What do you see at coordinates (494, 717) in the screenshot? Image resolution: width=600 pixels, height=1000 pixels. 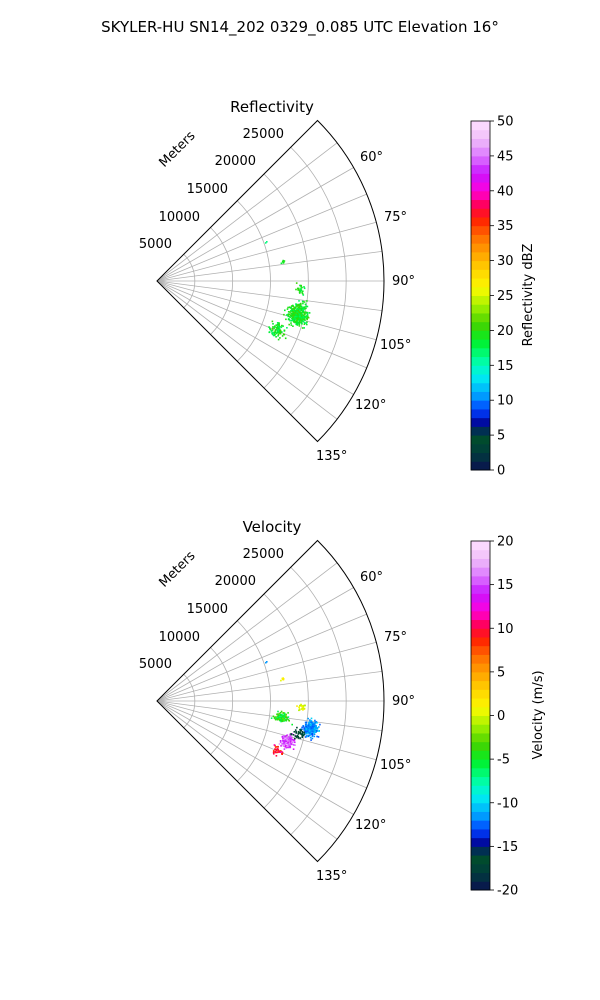 I see `velocity-colorbar: -20 -15 -10 -5 0 5 10 15 20` at bounding box center [494, 717].